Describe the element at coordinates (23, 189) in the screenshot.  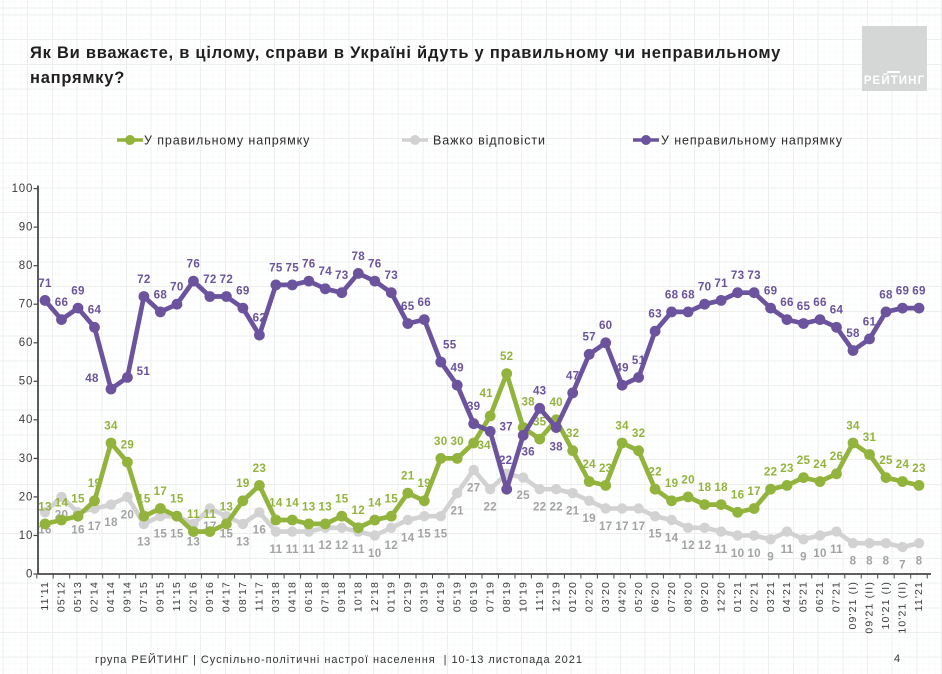
I see `svg-text: 100` at that location.